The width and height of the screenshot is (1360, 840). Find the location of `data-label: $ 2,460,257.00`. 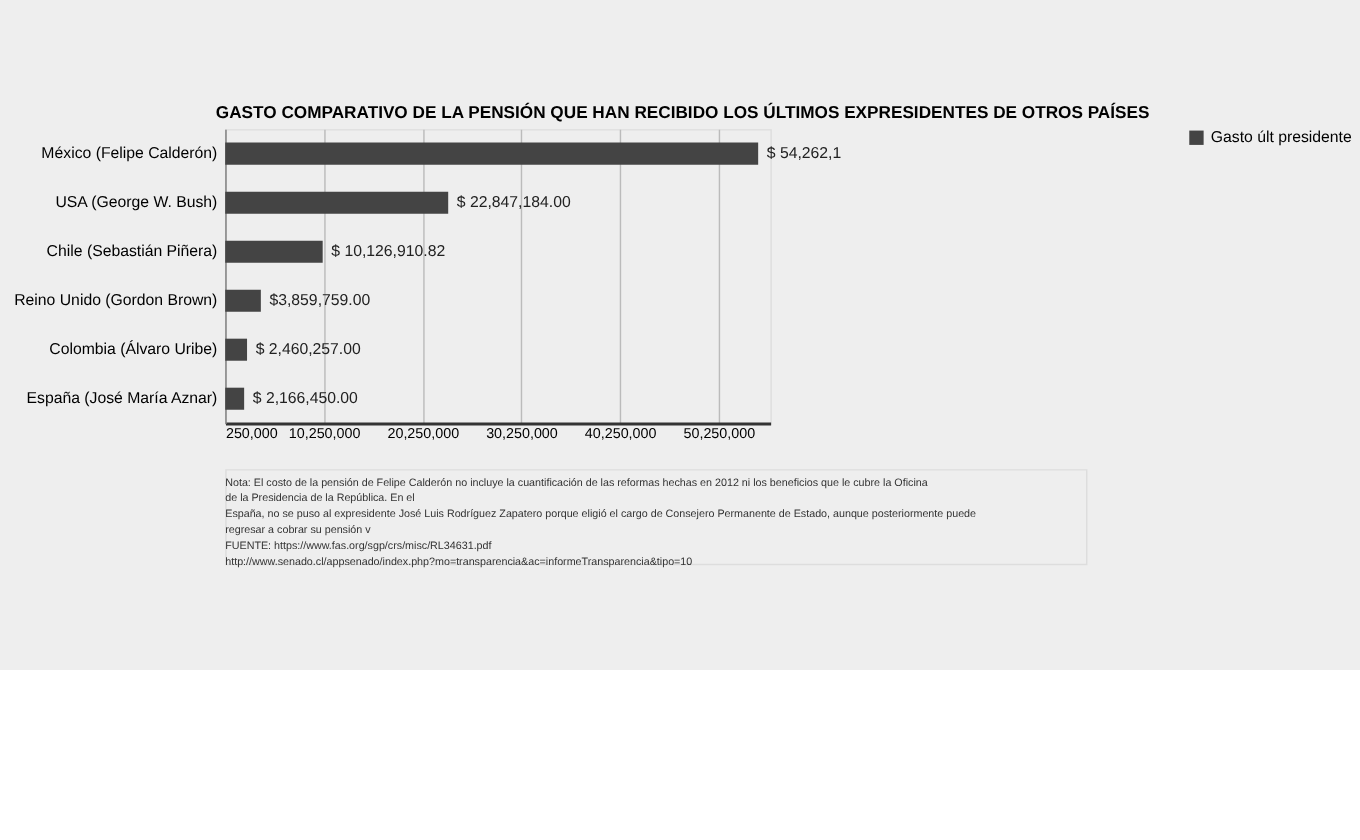

data-label: $ 2,460,257.00 is located at coordinates (308, 349).